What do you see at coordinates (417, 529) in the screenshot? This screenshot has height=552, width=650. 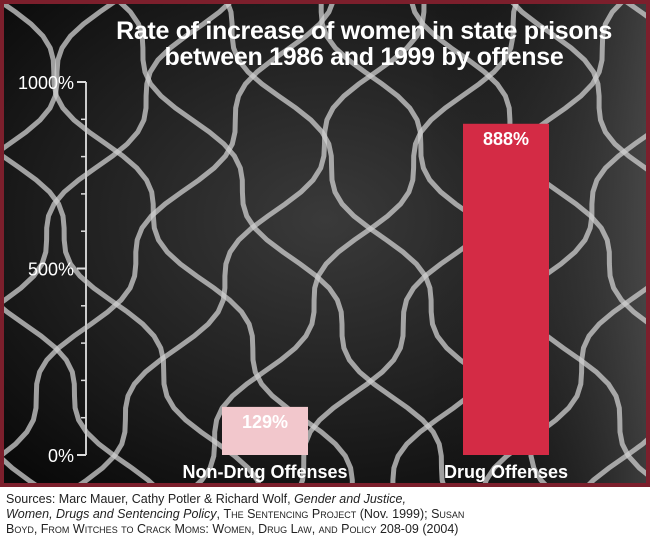 I see `sources-text: 208-09 (2004)` at bounding box center [417, 529].